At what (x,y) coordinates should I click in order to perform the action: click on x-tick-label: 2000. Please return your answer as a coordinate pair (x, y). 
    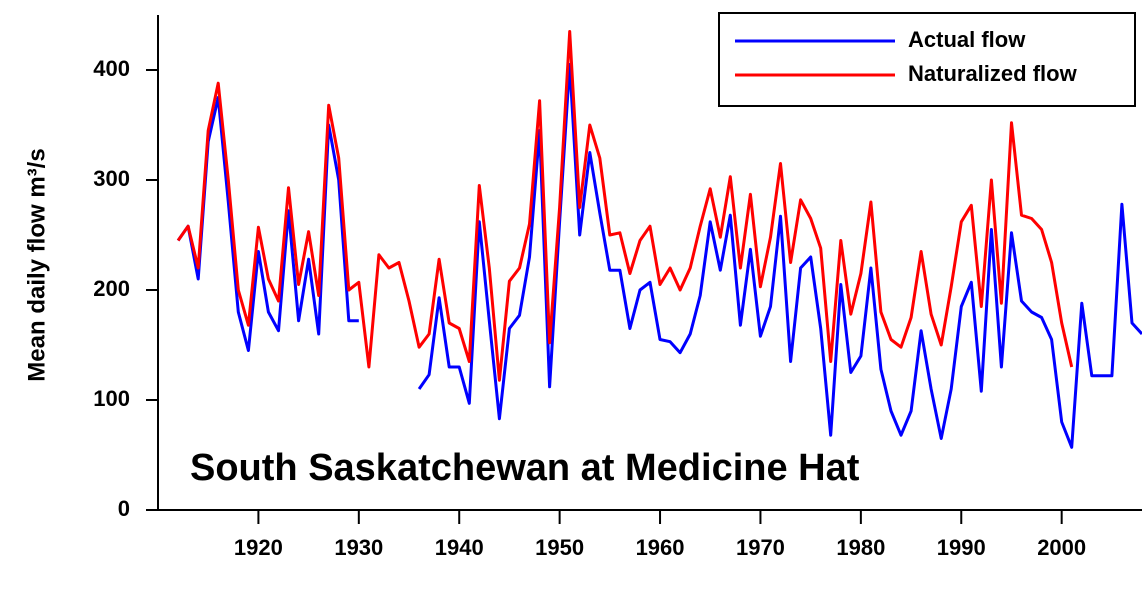
    Looking at the image, I should click on (1061, 547).